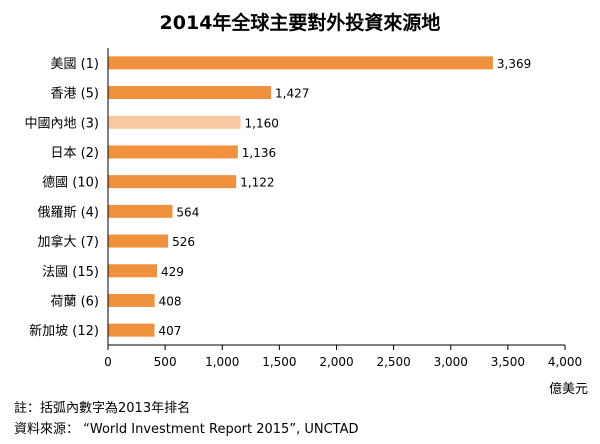 The width and height of the screenshot is (600, 444). I want to click on category-label: 荷蘭 (6), so click(74, 301).